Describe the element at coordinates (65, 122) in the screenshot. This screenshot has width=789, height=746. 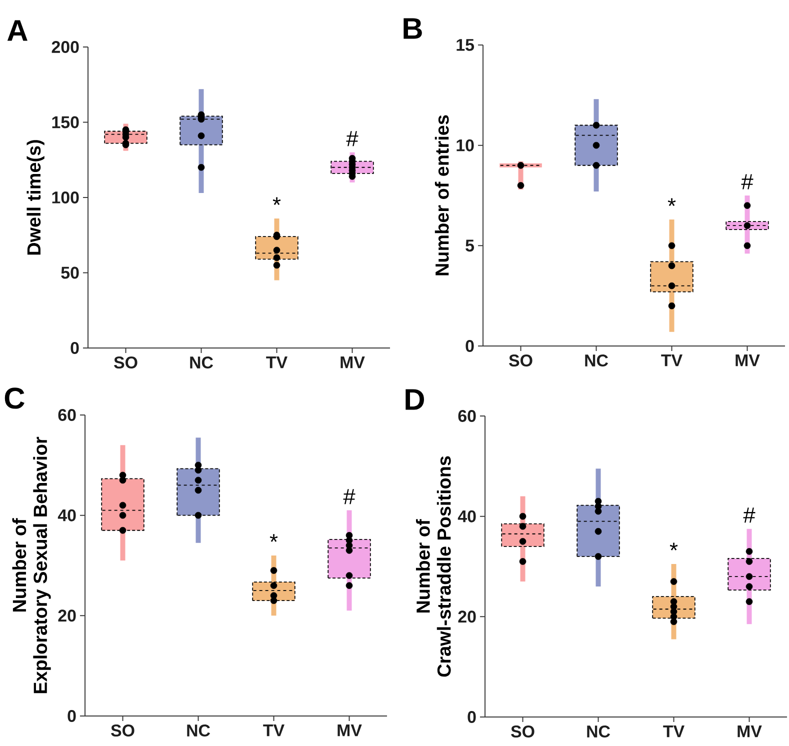
I see `y-tick-label: 150` at that location.